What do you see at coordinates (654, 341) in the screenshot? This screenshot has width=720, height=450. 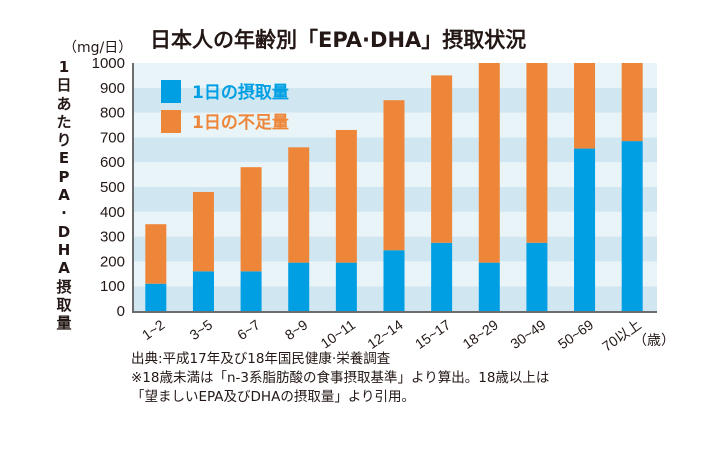 I see `x-axis-unit: （歳）` at bounding box center [654, 341].